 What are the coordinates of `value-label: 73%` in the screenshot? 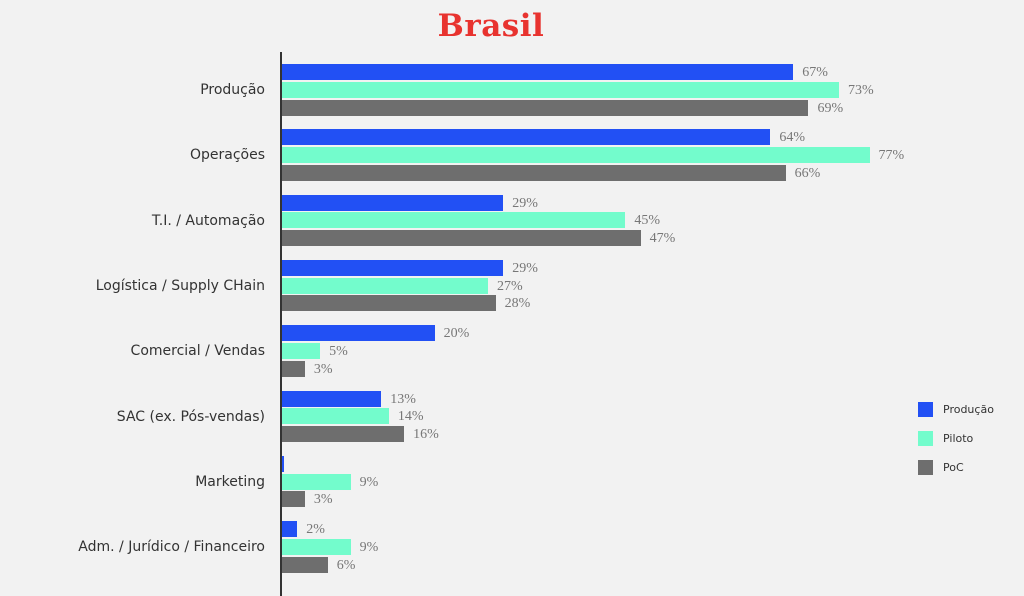 It's located at (860, 90).